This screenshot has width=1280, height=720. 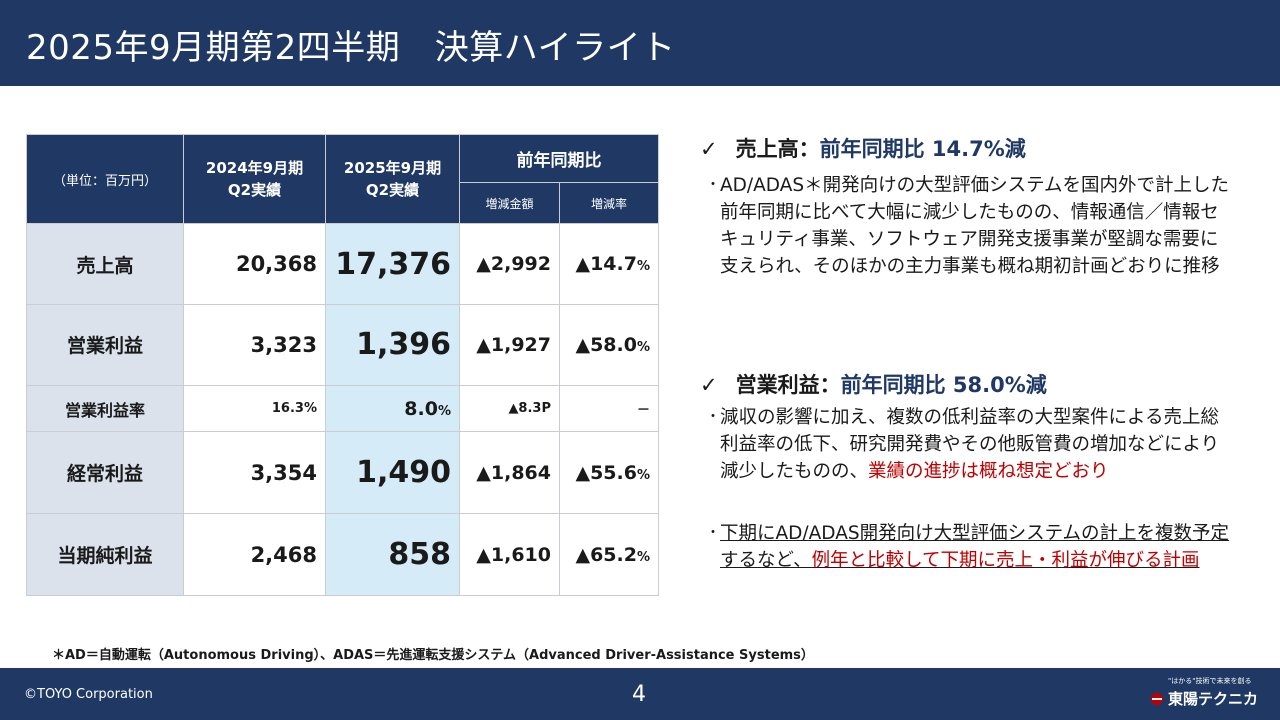 I want to click on op-text-2-emphasis: 例年と比較して下期に売上・利益が伸びる計画, so click(x=1005, y=560).